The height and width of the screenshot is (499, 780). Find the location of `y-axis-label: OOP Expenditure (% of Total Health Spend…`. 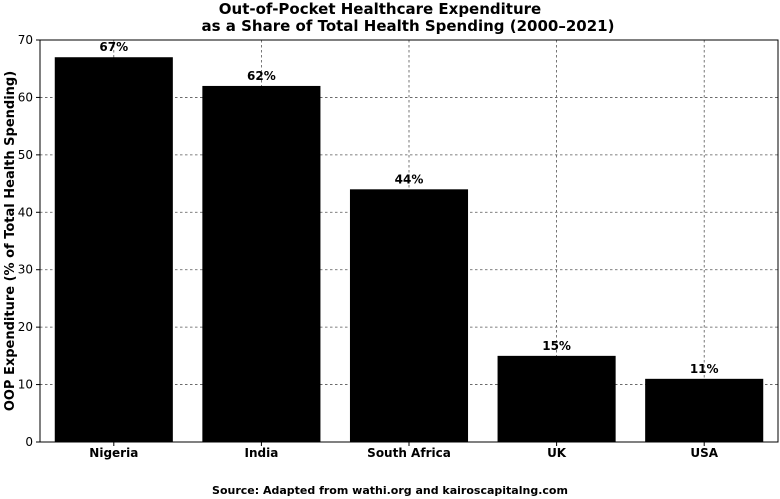

y-axis-label: OOP Expenditure (% of Total Health Spend… is located at coordinates (10, 241).